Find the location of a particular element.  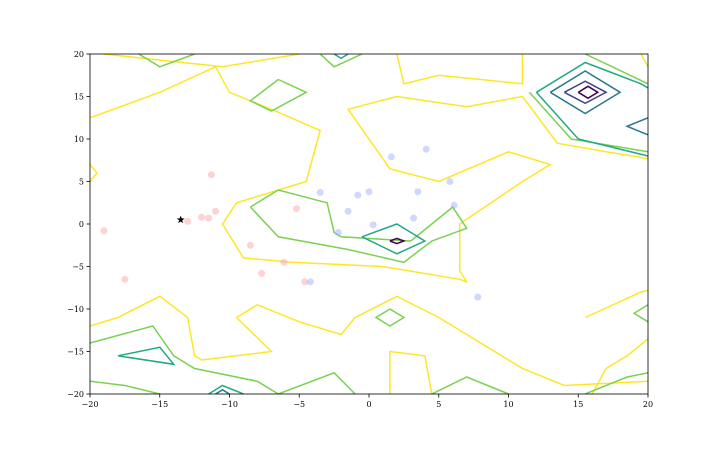

x-tick-label: 15 is located at coordinates (578, 404).